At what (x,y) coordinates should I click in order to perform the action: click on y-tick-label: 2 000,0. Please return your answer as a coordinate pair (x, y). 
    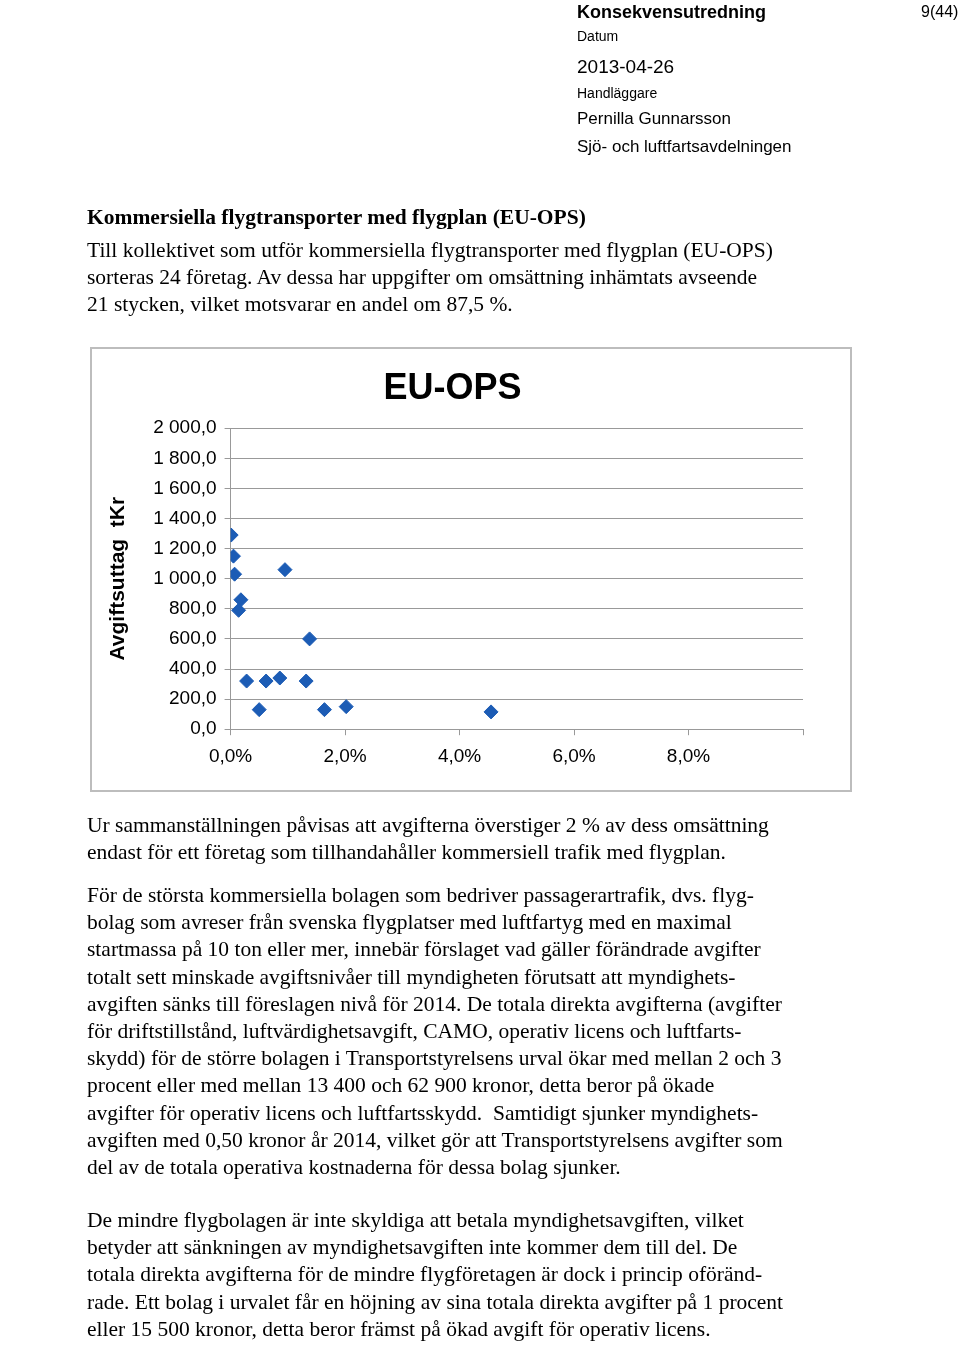
    Looking at the image, I should click on (185, 427).